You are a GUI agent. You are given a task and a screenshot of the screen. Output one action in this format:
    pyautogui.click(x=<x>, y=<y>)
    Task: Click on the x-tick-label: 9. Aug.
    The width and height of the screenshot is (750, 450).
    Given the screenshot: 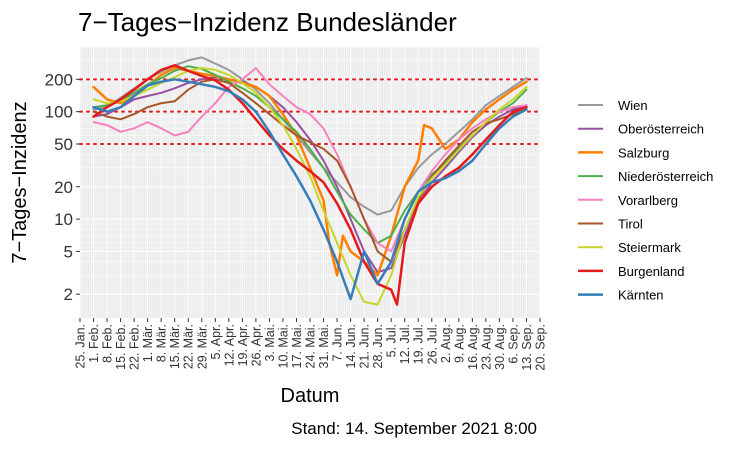 What is the action you would take?
    pyautogui.click(x=459, y=343)
    